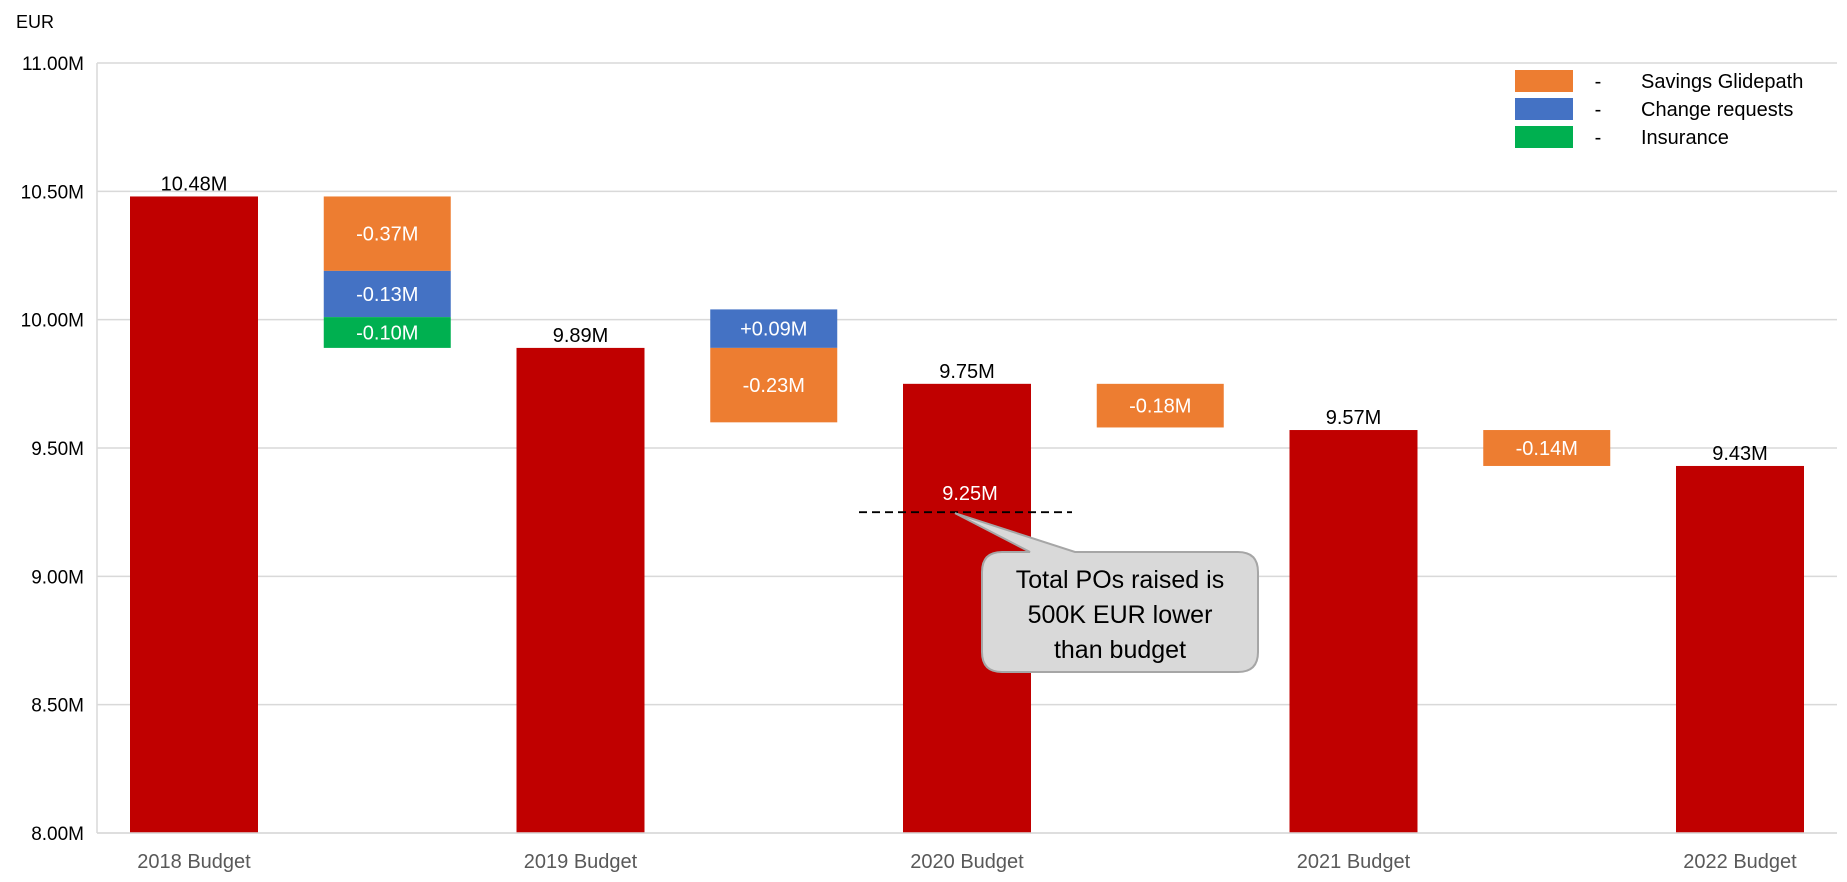 The height and width of the screenshot is (882, 1847). I want to click on y-tick-label: 8.50M, so click(57, 706).